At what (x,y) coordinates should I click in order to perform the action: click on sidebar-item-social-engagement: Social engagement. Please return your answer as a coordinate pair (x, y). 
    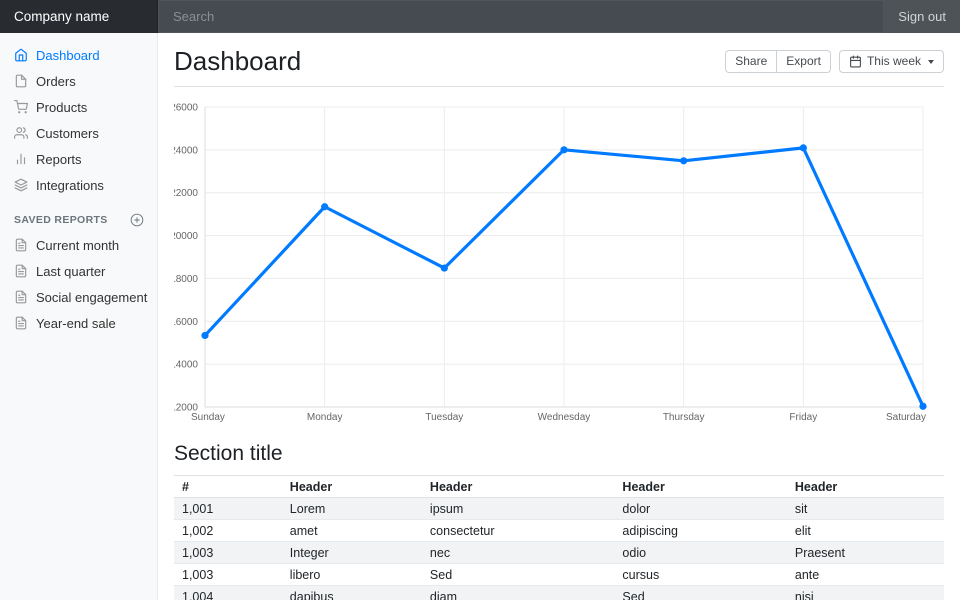
    Looking at the image, I should click on (78, 297).